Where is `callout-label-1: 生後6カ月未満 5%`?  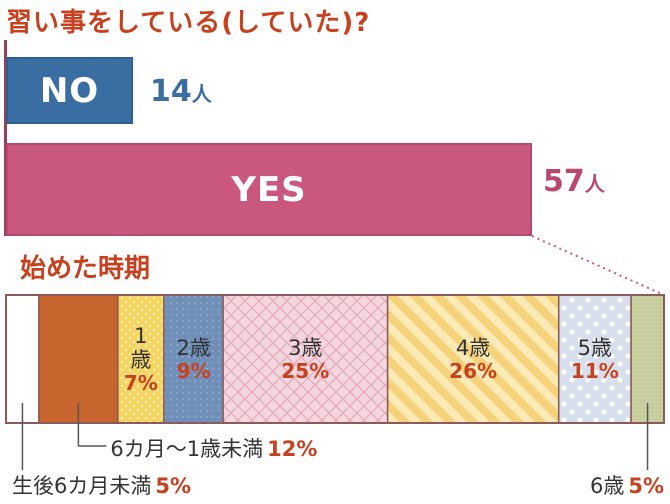 callout-label-1: 生後6カ月未満 5% is located at coordinates (101, 485).